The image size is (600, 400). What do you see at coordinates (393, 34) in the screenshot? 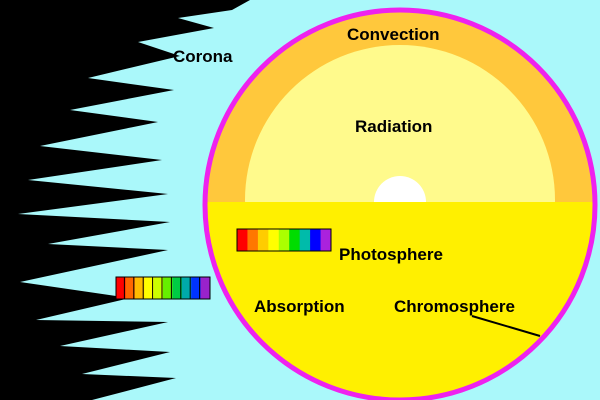
I see `convection-label: Convection` at bounding box center [393, 34].